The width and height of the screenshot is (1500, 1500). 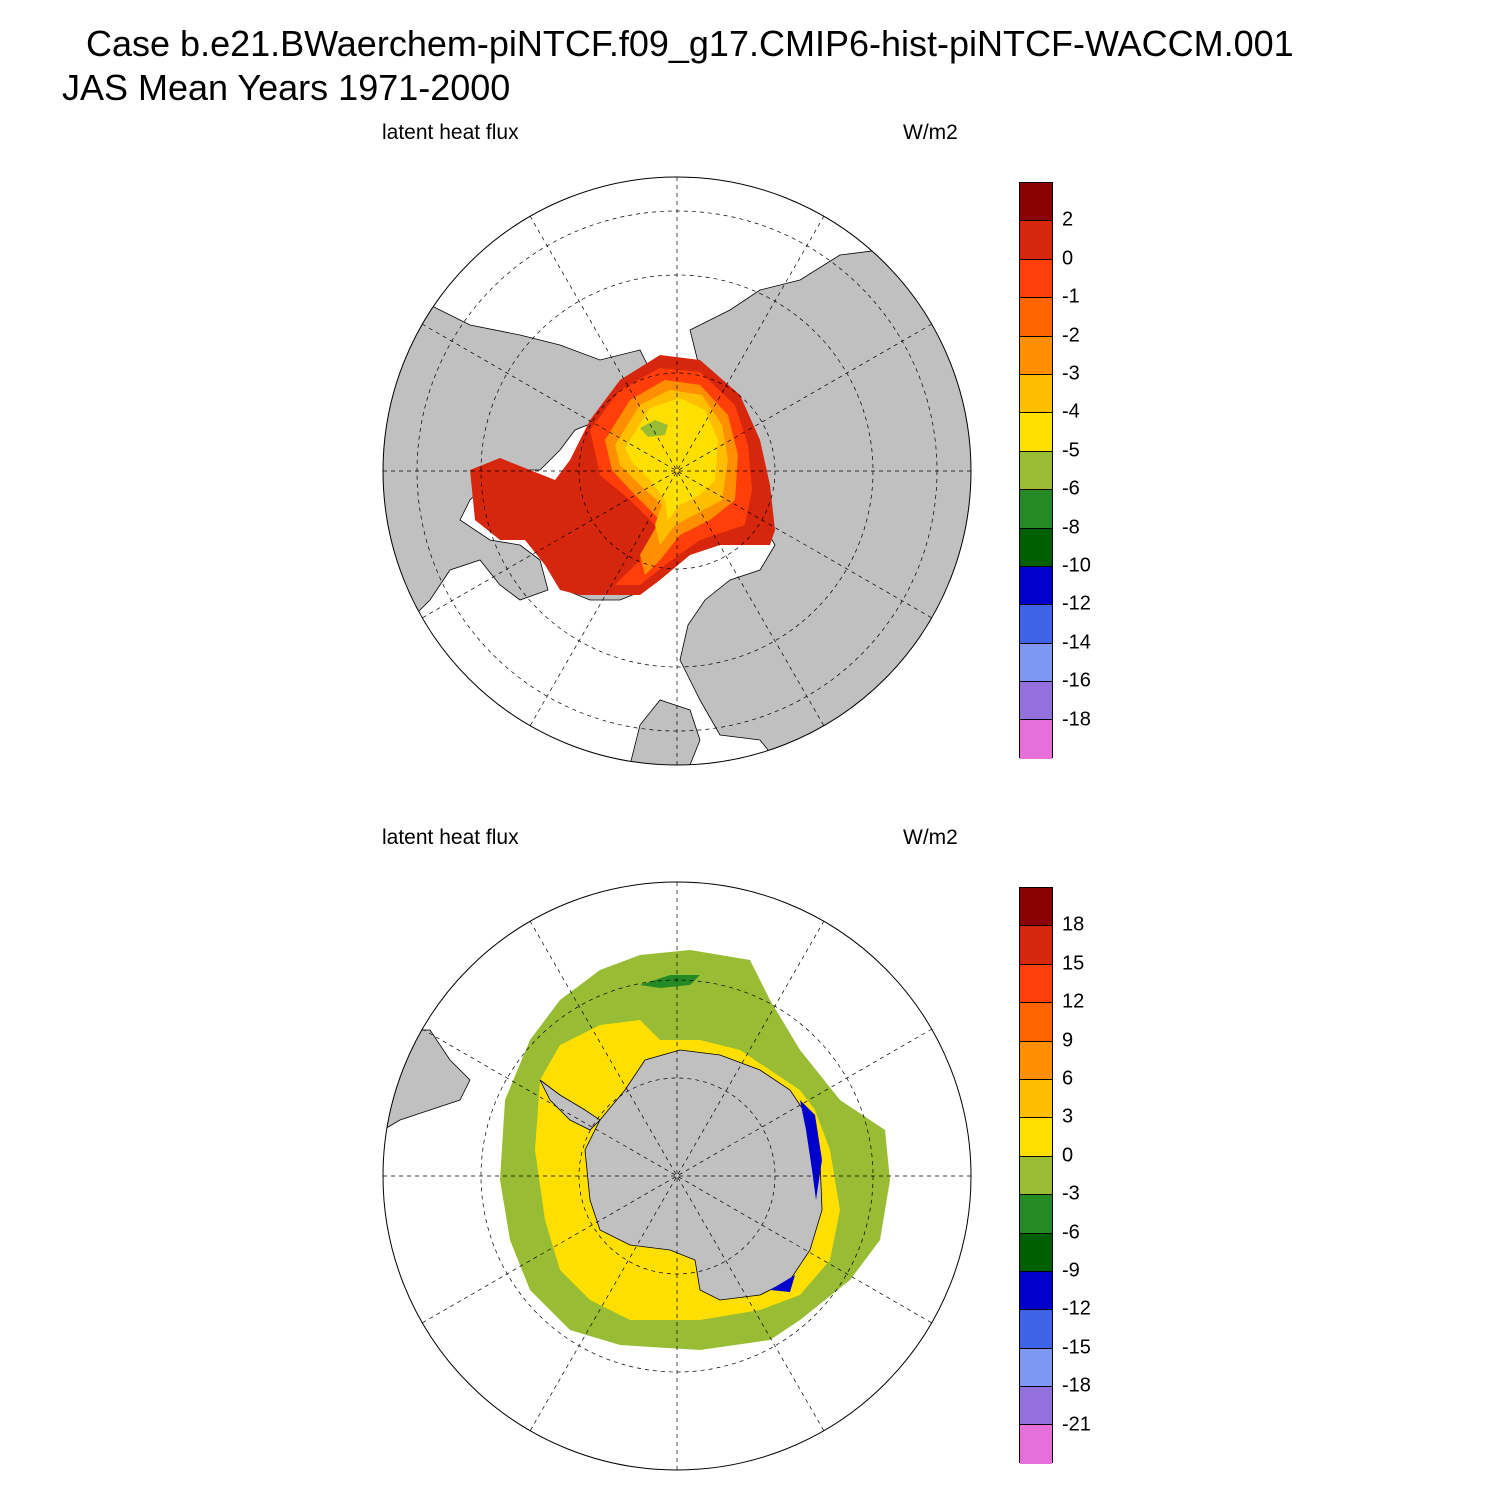 I want to click on land-europe, so click(x=665, y=732).